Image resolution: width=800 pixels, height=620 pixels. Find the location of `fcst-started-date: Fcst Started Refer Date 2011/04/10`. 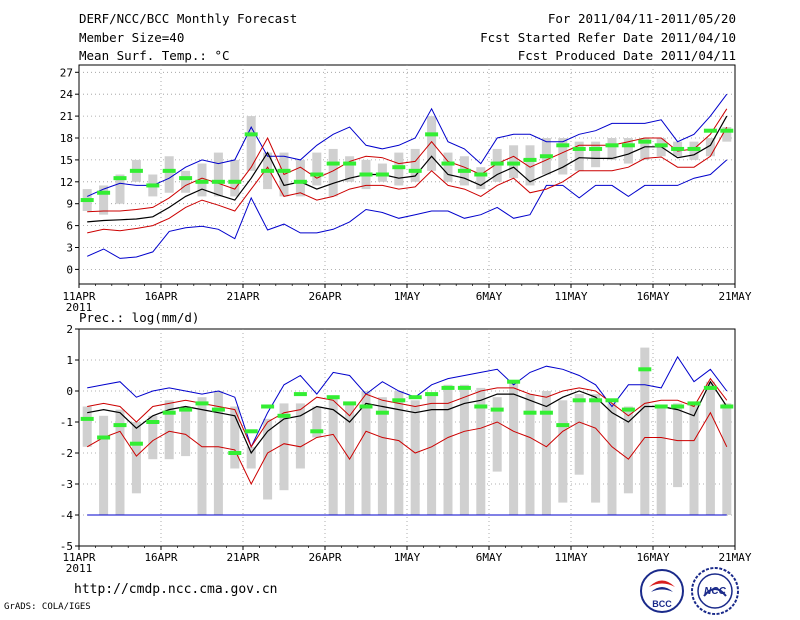

fcst-started-date: Fcst Started Refer Date 2011/04/10 is located at coordinates (608, 37).